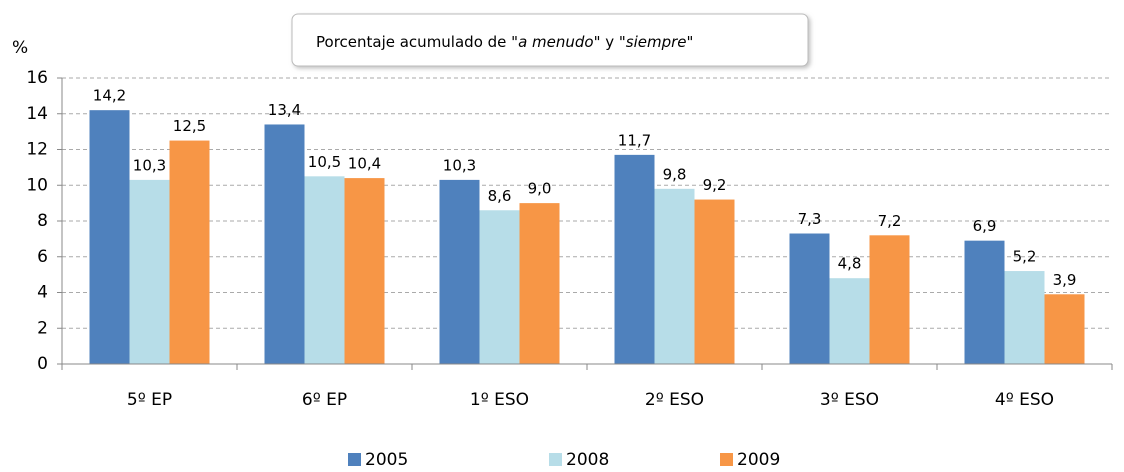  Describe the element at coordinates (42, 293) in the screenshot. I see `y-tick-label: 4` at that location.